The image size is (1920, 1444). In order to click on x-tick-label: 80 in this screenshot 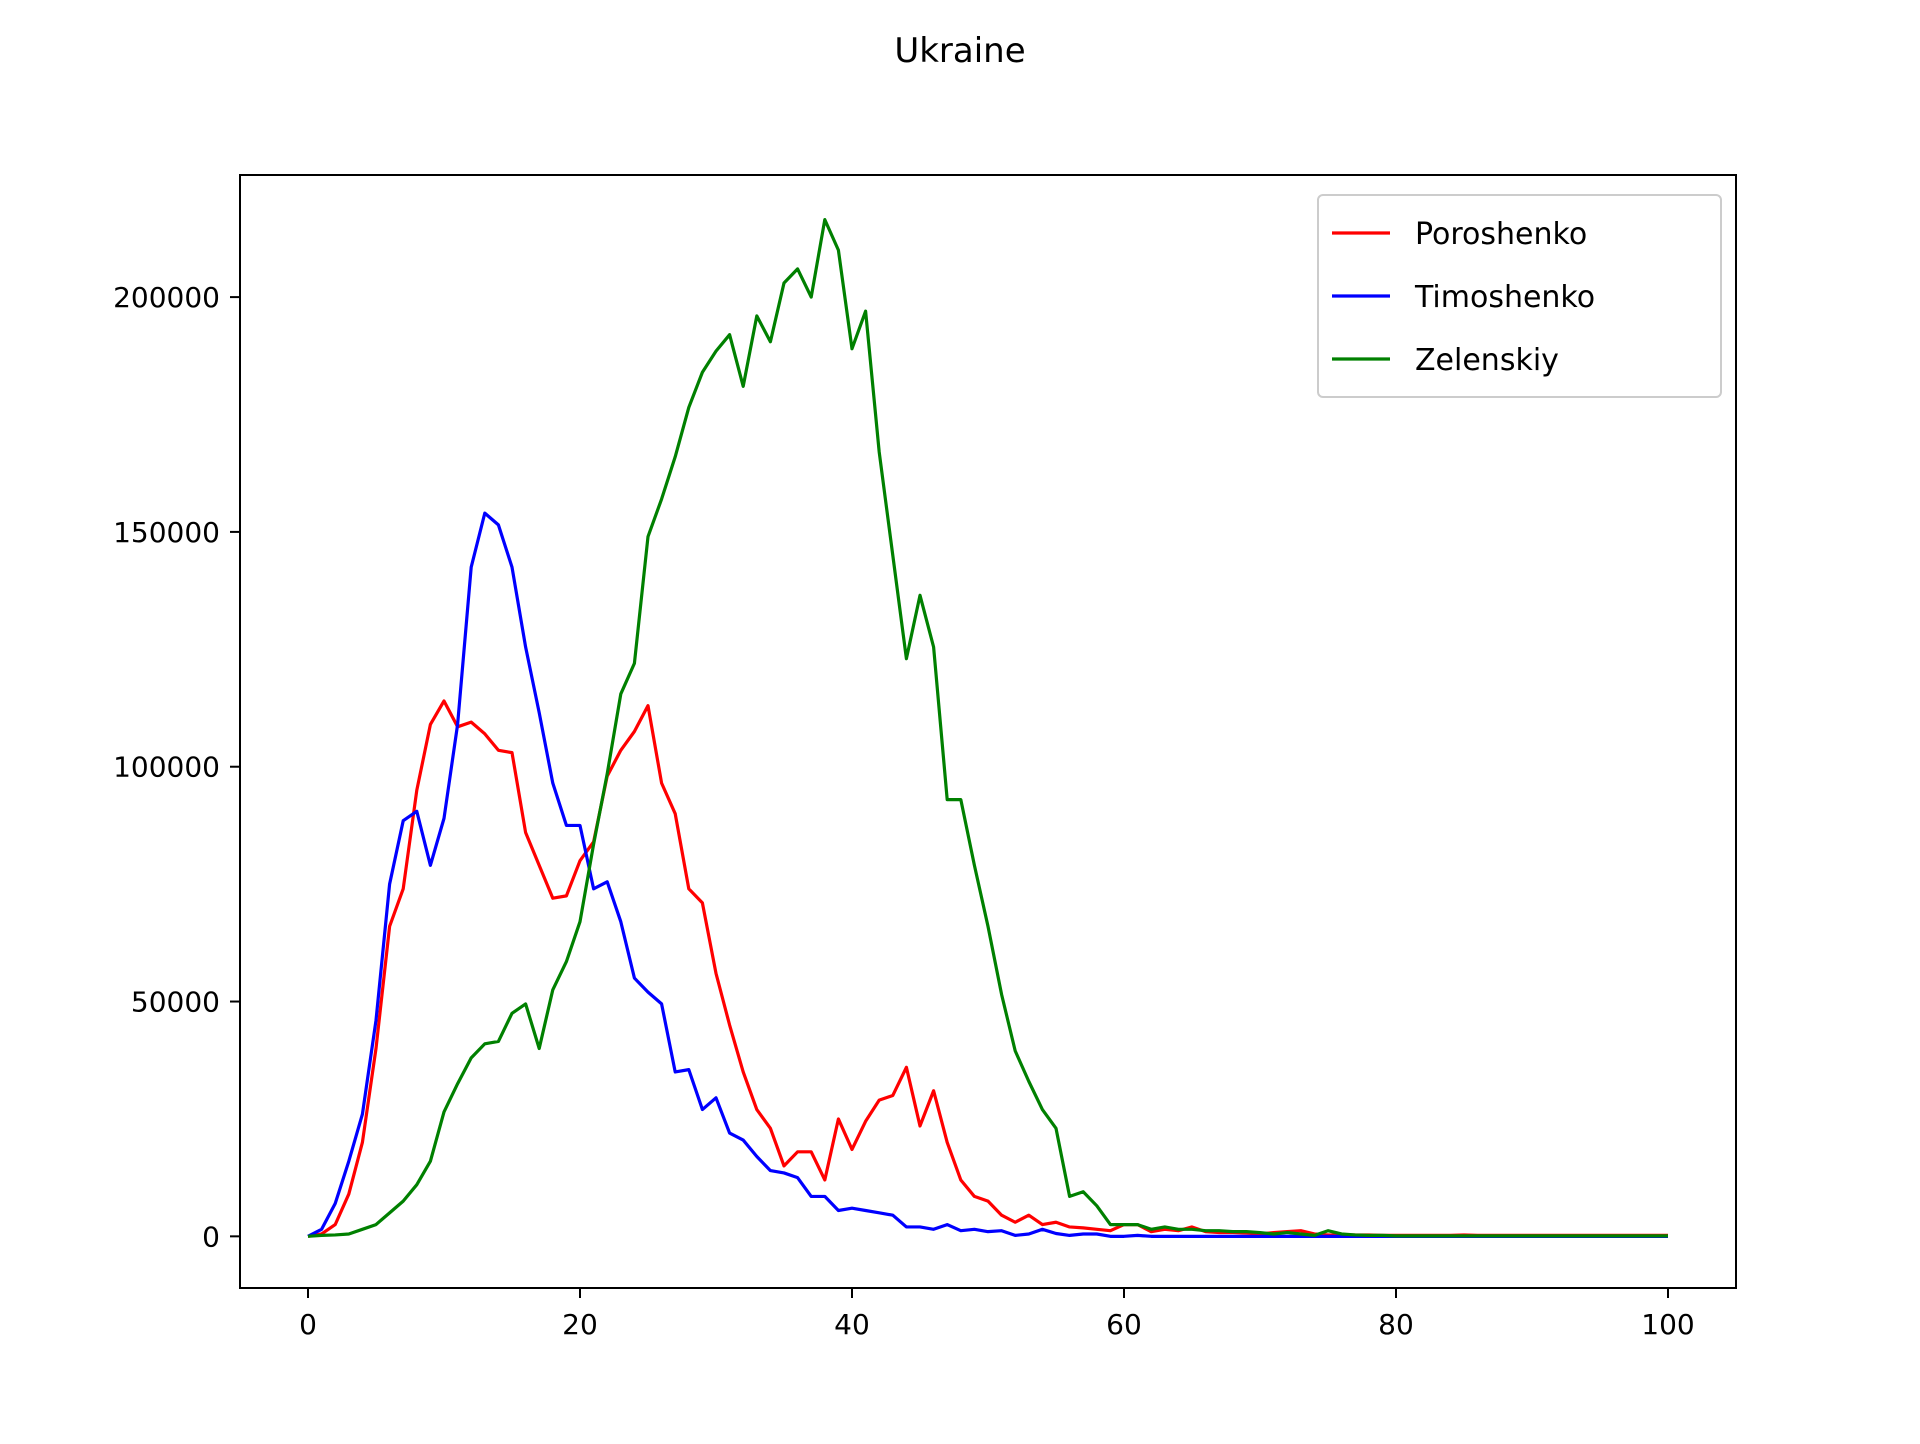, I will do `click(1396, 1324)`.